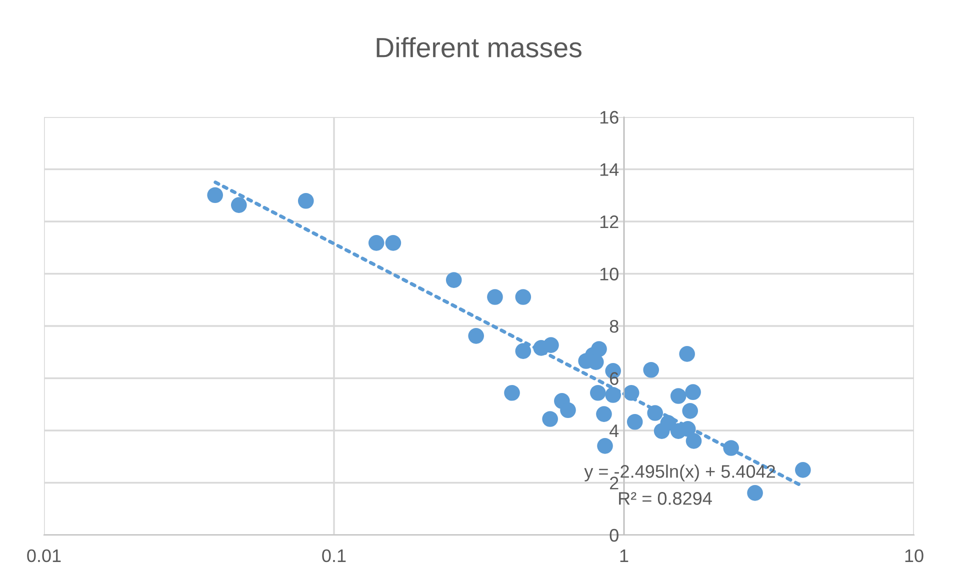 This screenshot has height=580, width=957. I want to click on y-tick-label: 0, so click(614, 535).